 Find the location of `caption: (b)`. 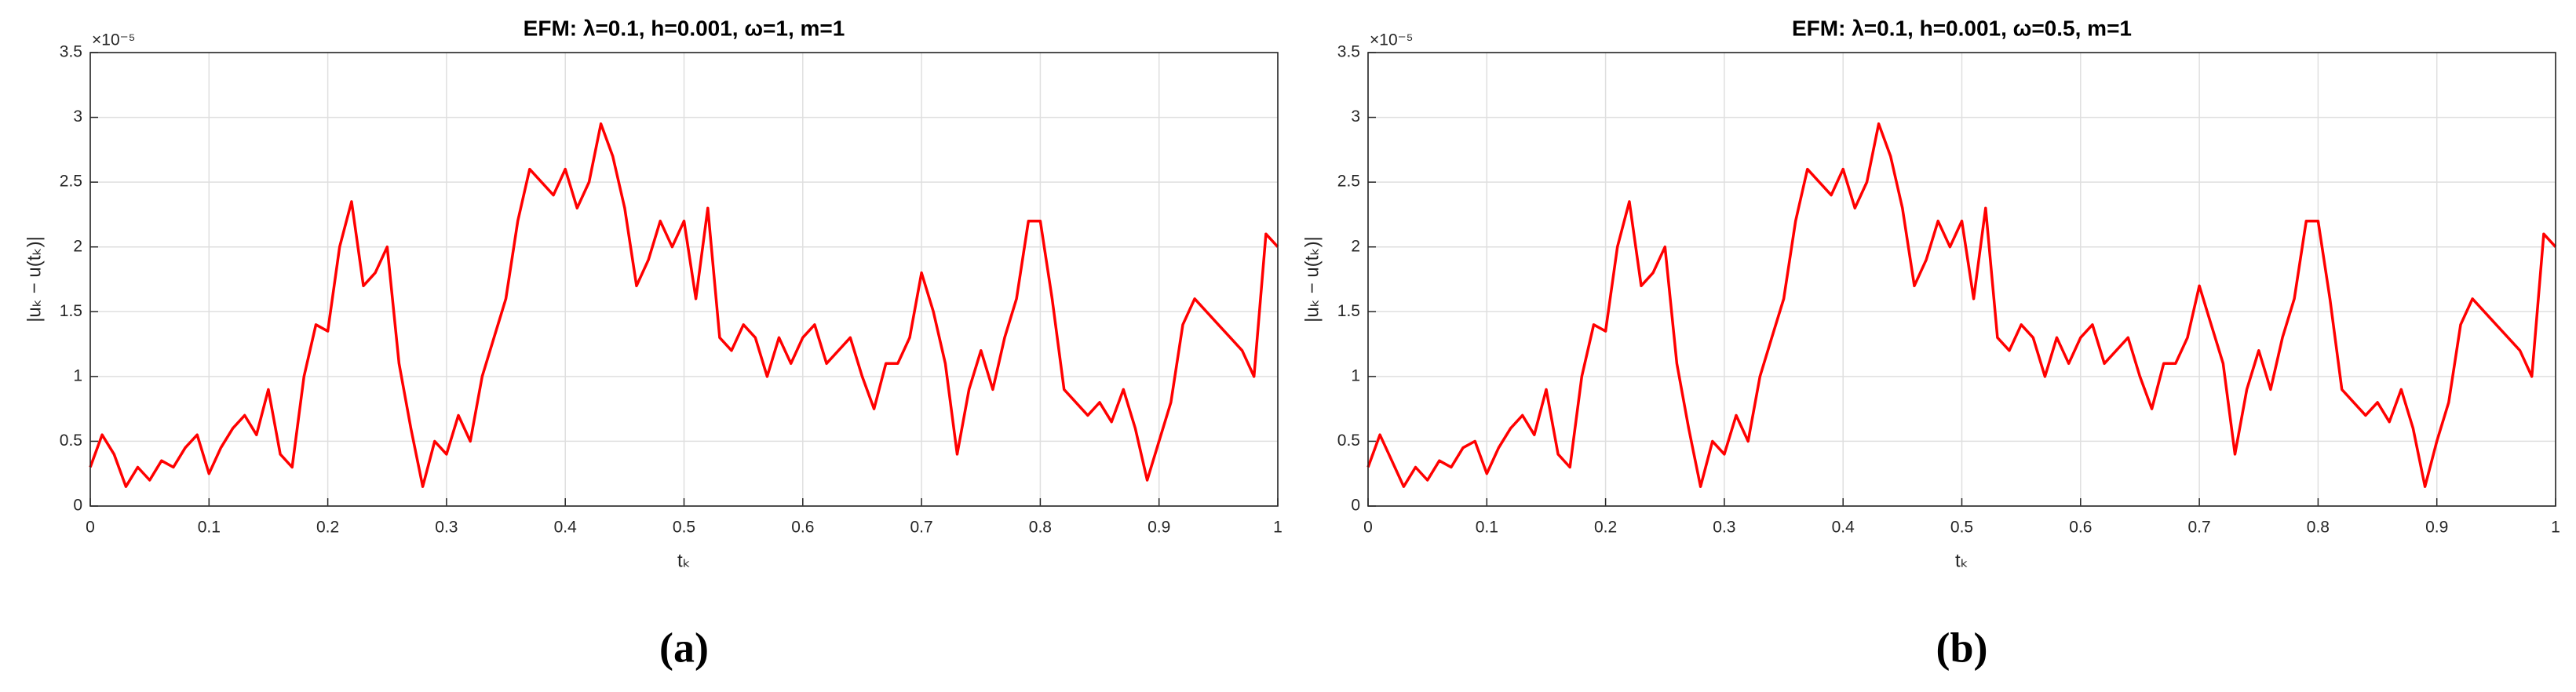

caption: (b) is located at coordinates (1962, 647).